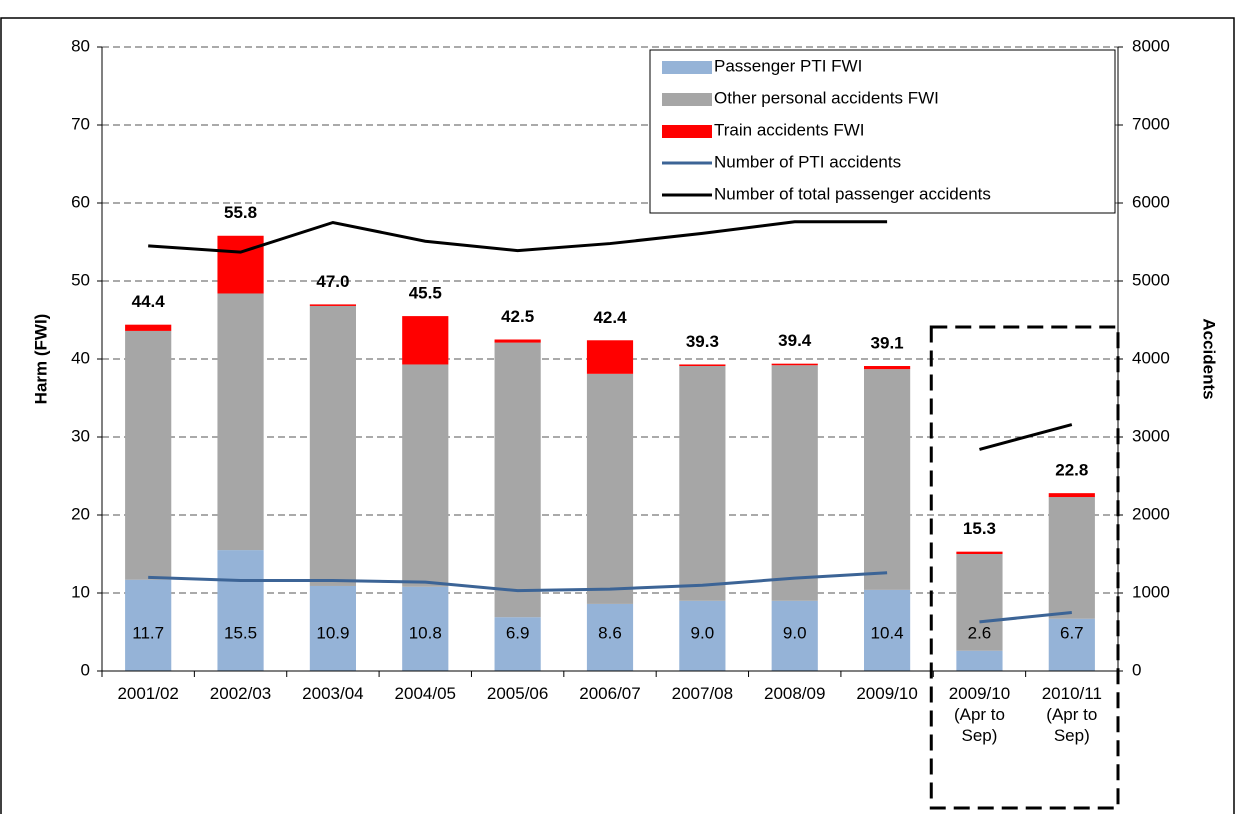 The image size is (1235, 814). I want to click on total-label: 44.4, so click(149, 301).